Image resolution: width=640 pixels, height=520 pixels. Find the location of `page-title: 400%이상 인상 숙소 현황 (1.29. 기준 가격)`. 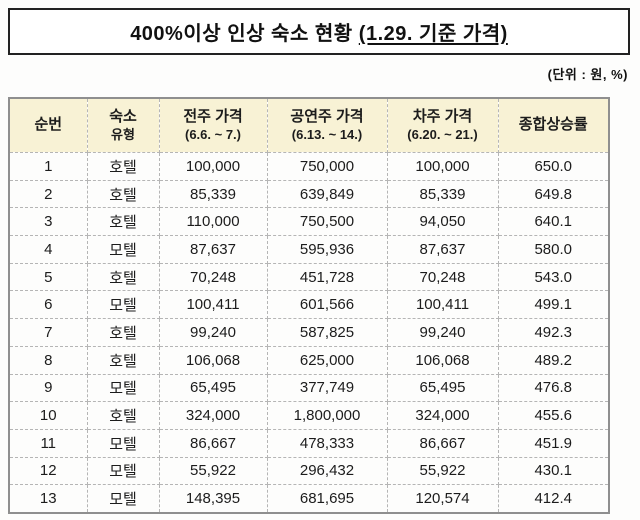

page-title: 400%이상 인상 숙소 현황 (1.29. 기준 가격) is located at coordinates (319, 31).